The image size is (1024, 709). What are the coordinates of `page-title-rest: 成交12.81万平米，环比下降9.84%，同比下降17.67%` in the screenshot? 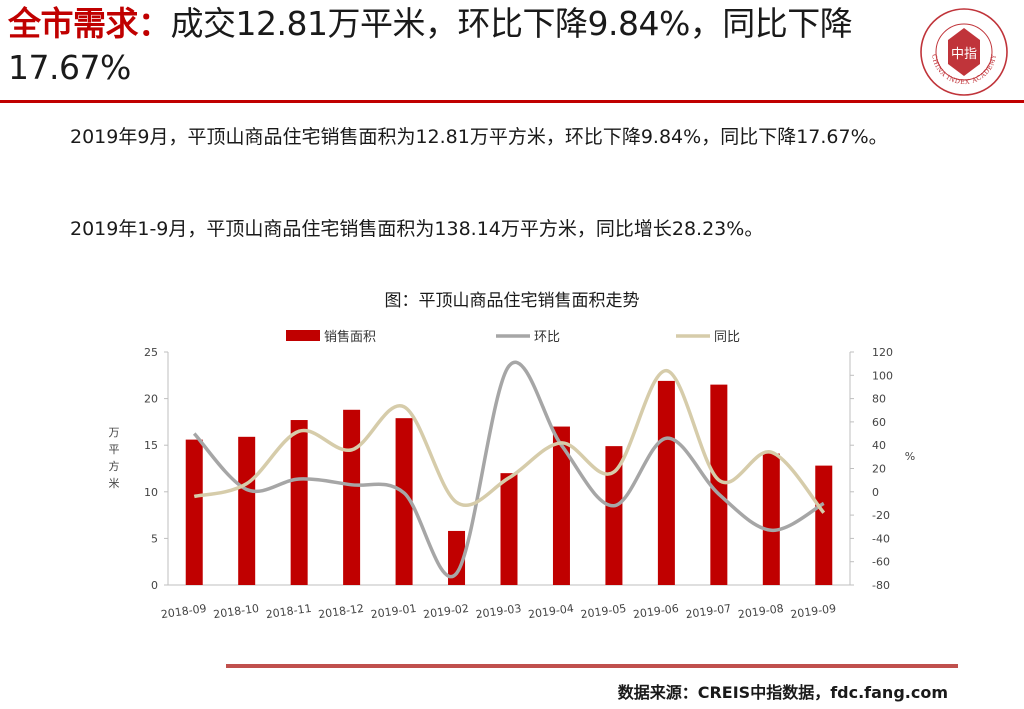 It's located at (430, 45).